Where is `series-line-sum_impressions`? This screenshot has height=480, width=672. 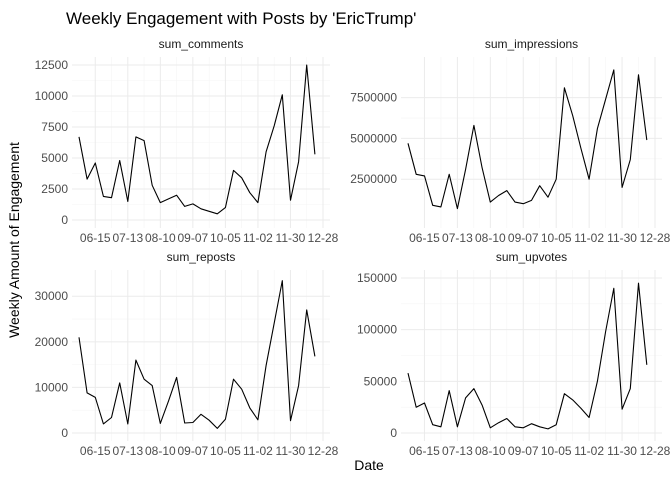
series-line-sum_impressions is located at coordinates (527, 139).